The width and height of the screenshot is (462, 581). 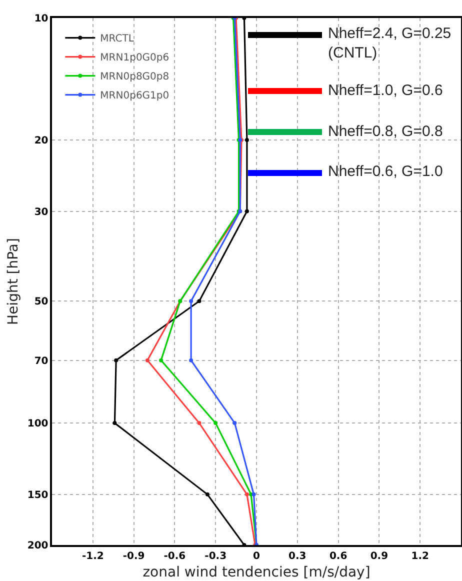 I want to click on y-tick-label: 150, so click(x=37, y=495).